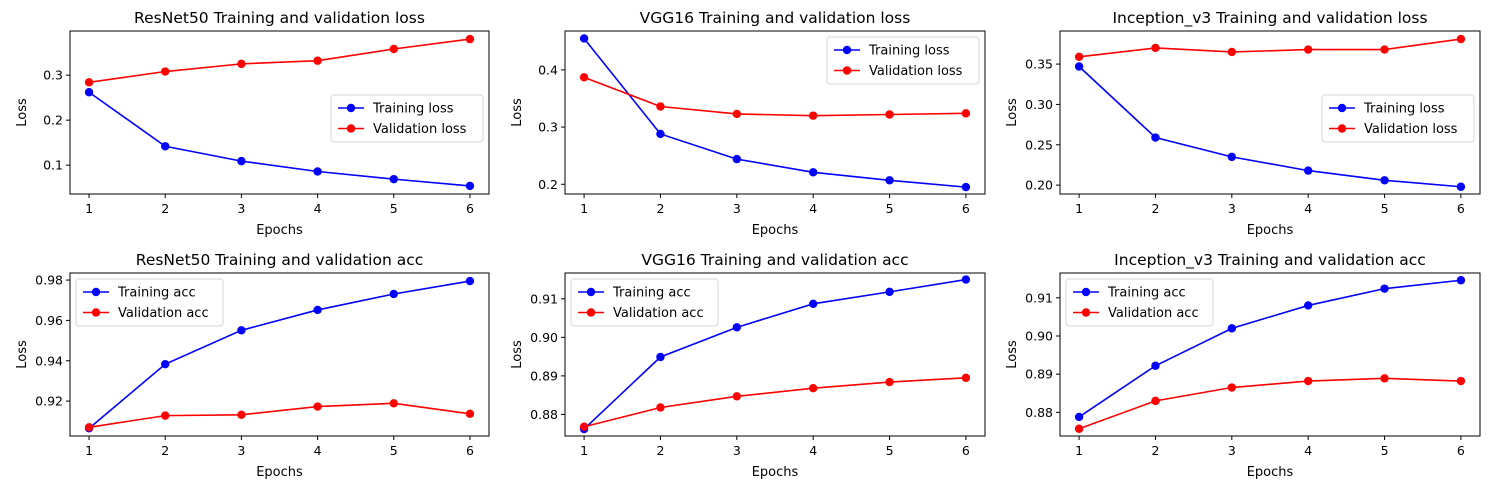 Image resolution: width=1489 pixels, height=490 pixels. What do you see at coordinates (49, 320) in the screenshot?
I see `y-tick-label: 0.96` at bounding box center [49, 320].